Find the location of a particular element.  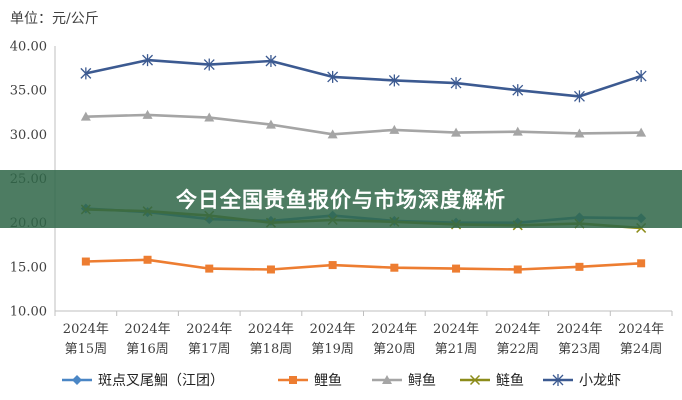

x-tick-label-week: 第21周 is located at coordinates (456, 349).